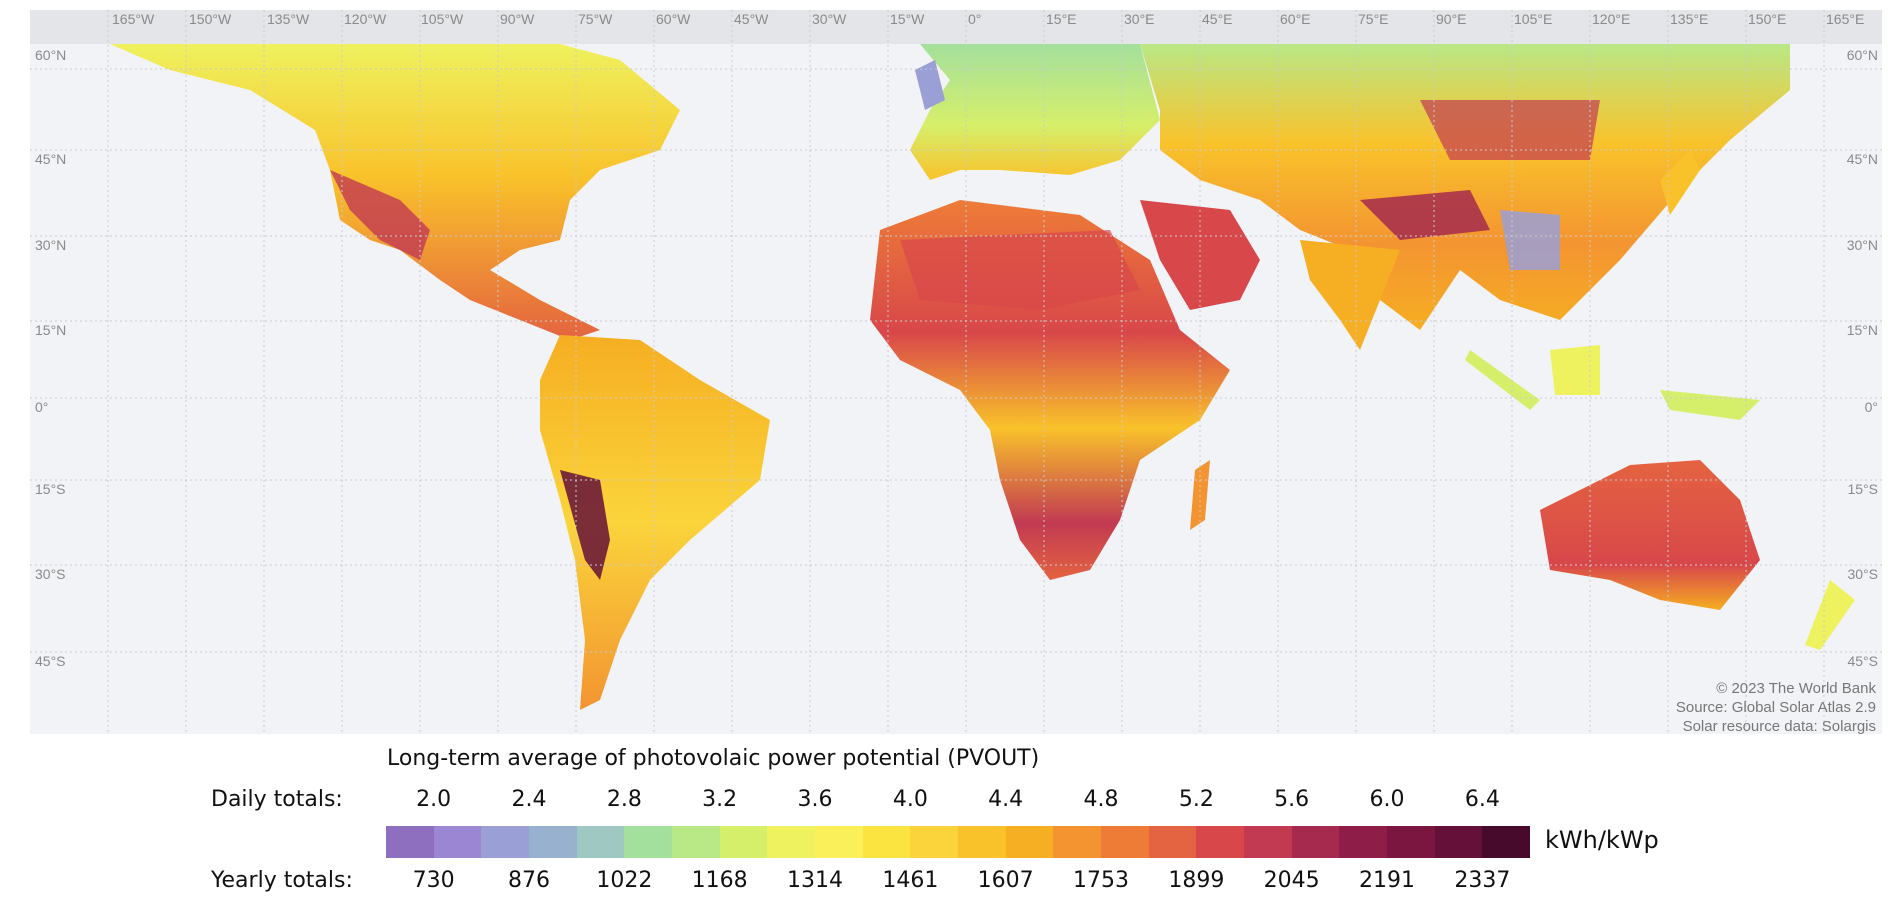 Image resolution: width=1889 pixels, height=907 pixels. What do you see at coordinates (673, 19) in the screenshot?
I see `lon-label: 60°W` at bounding box center [673, 19].